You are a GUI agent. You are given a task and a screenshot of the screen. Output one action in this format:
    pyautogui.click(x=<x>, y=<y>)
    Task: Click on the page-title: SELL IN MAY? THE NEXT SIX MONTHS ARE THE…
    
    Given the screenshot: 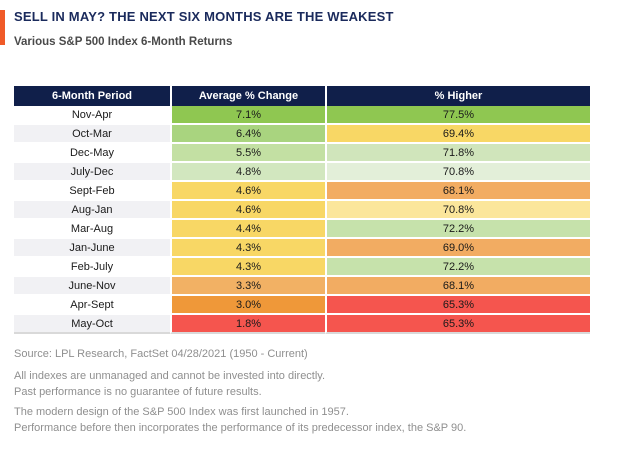 What is the action you would take?
    pyautogui.click(x=204, y=16)
    